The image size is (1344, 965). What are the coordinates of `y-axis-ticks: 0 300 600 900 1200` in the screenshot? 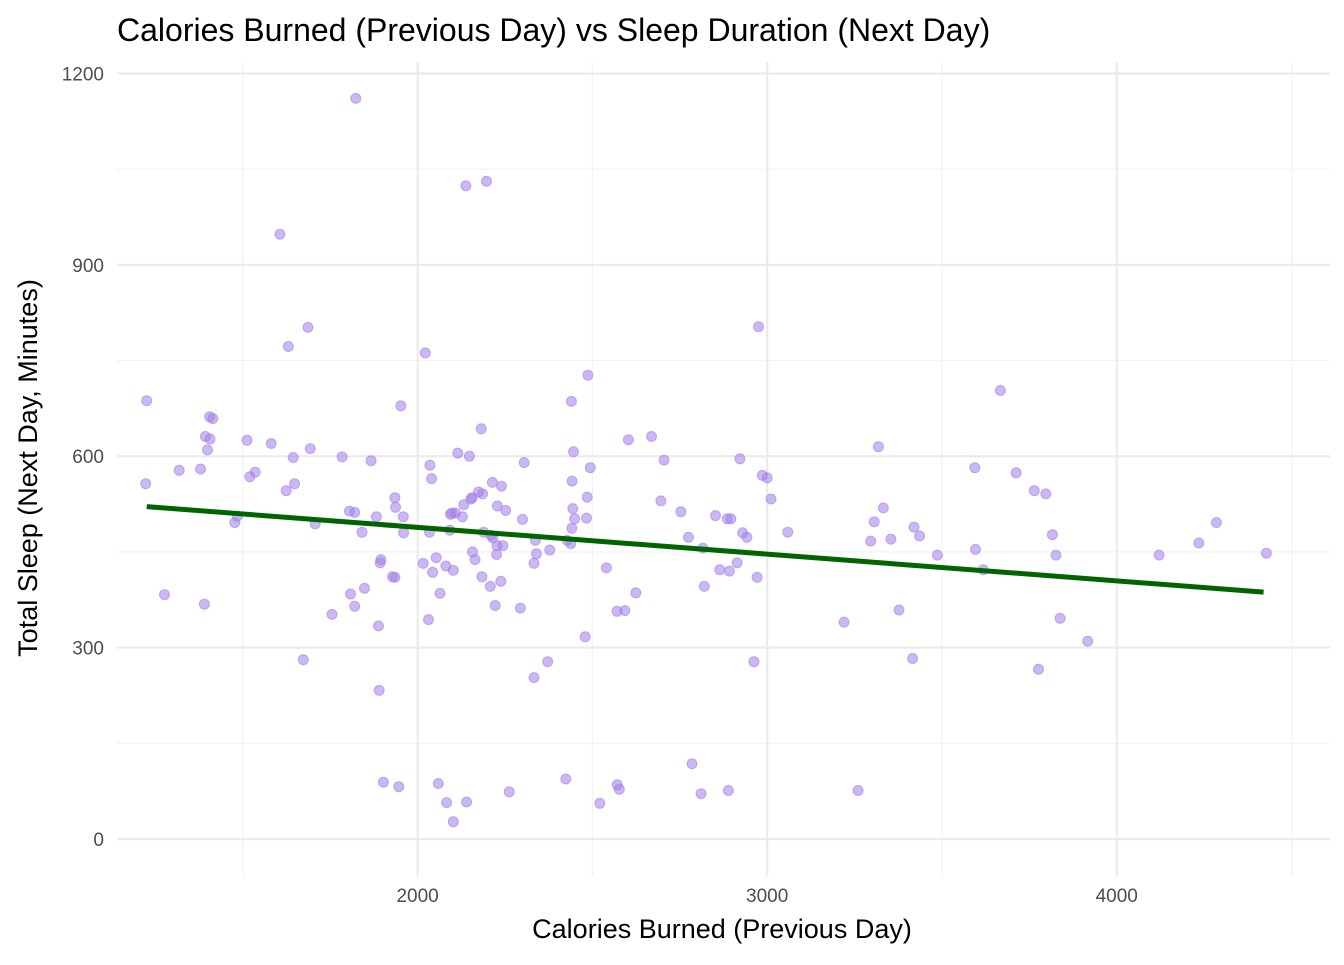 It's located at (83, 457).